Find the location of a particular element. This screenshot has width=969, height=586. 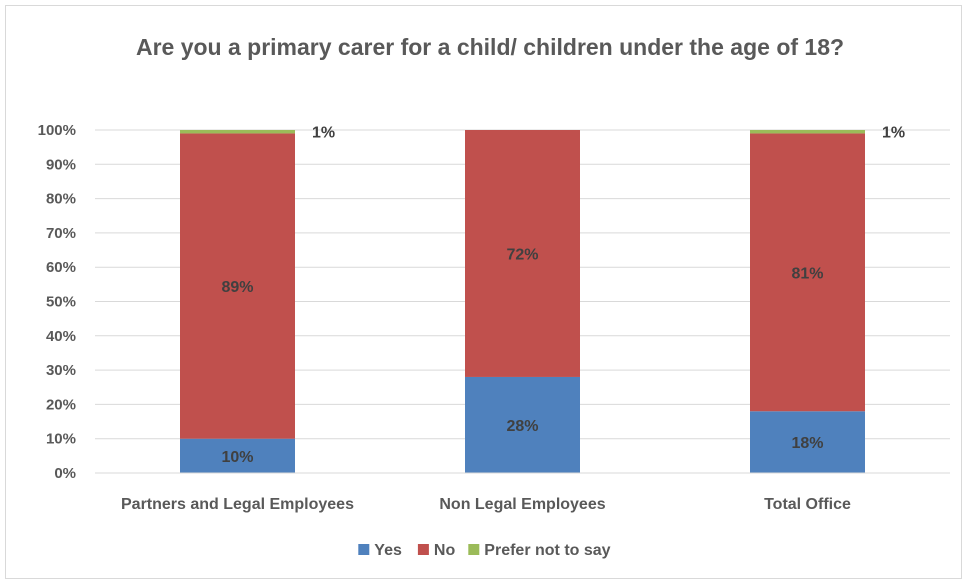

data-label: 81% is located at coordinates (807, 273).